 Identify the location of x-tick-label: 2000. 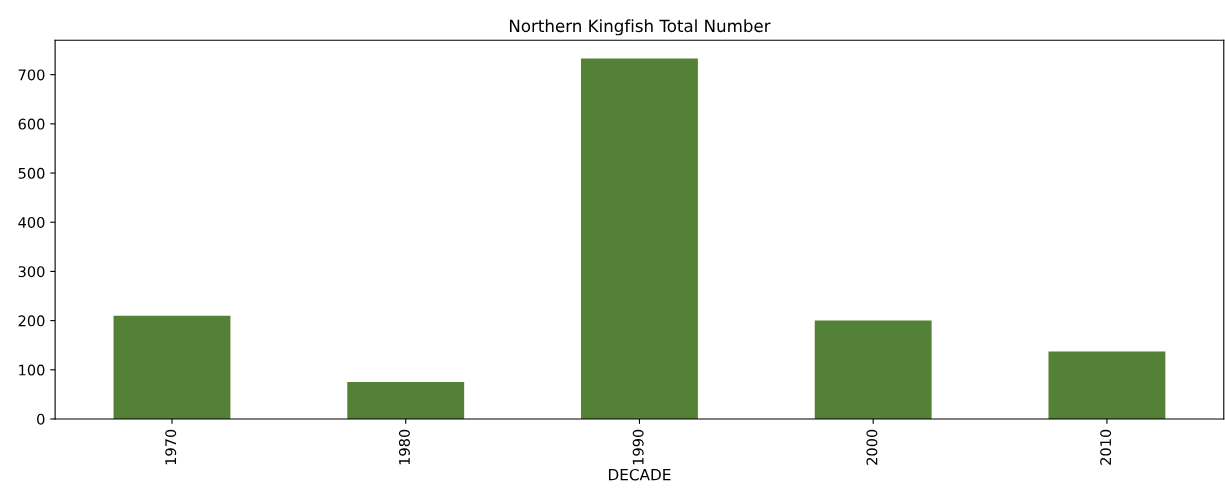
(872, 447).